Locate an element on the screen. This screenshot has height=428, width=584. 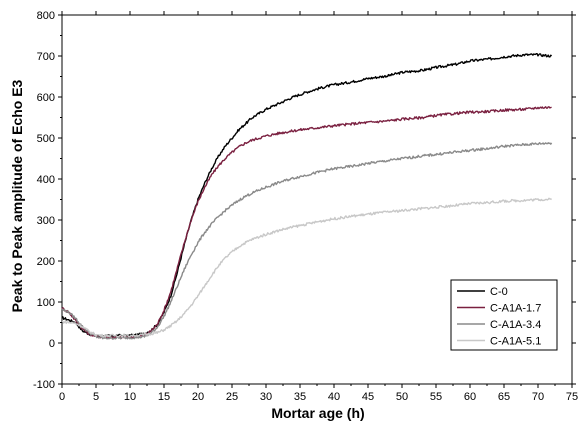
x-tick-label: 55 is located at coordinates (436, 397).